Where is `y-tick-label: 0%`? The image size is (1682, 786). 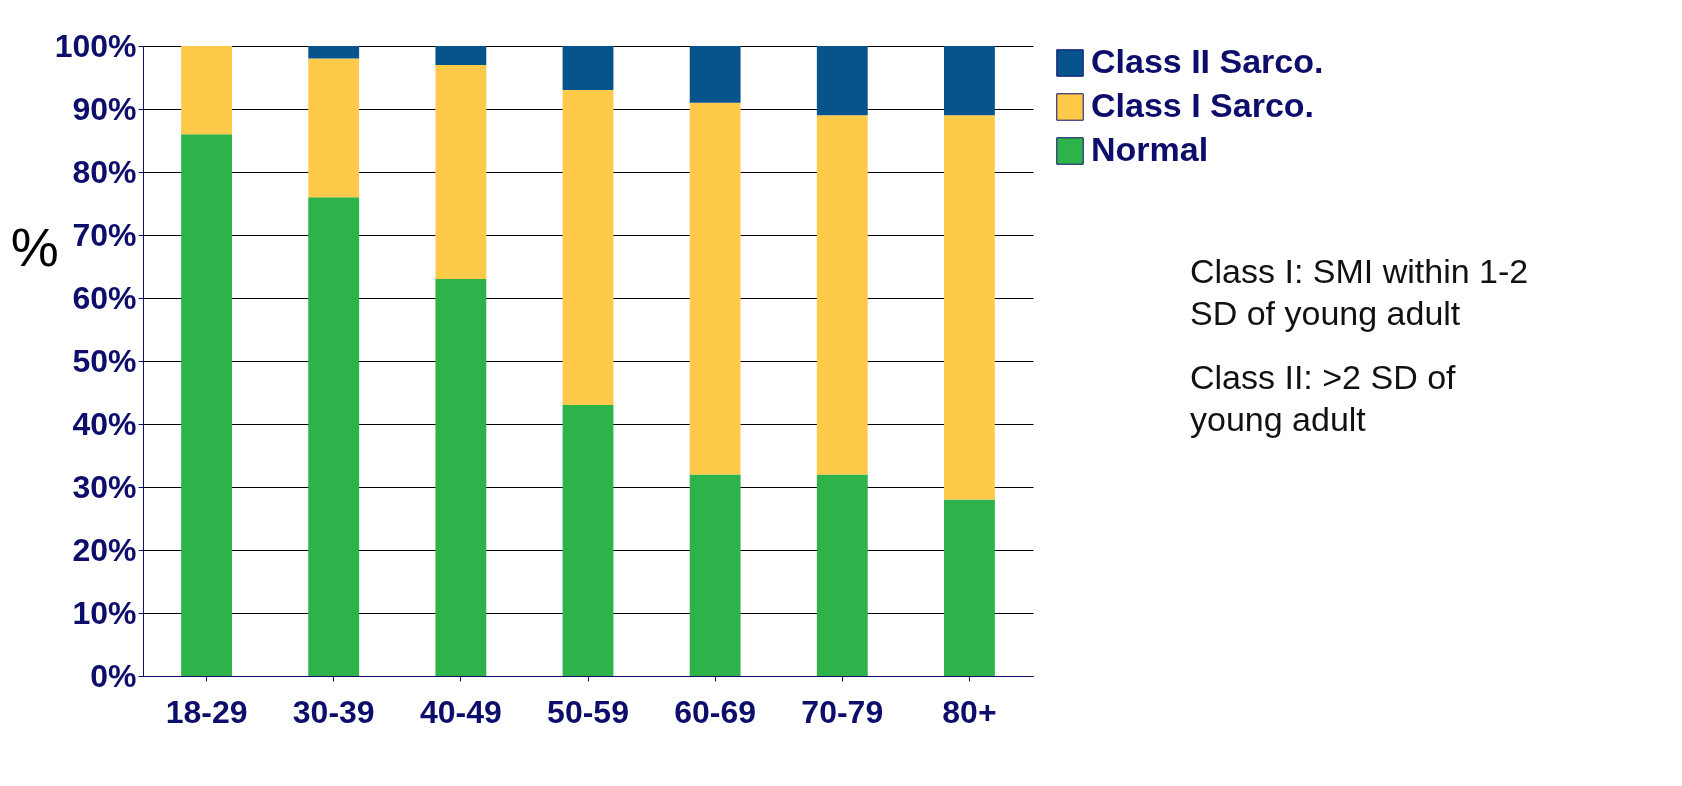
y-tick-label: 0% is located at coordinates (113, 675).